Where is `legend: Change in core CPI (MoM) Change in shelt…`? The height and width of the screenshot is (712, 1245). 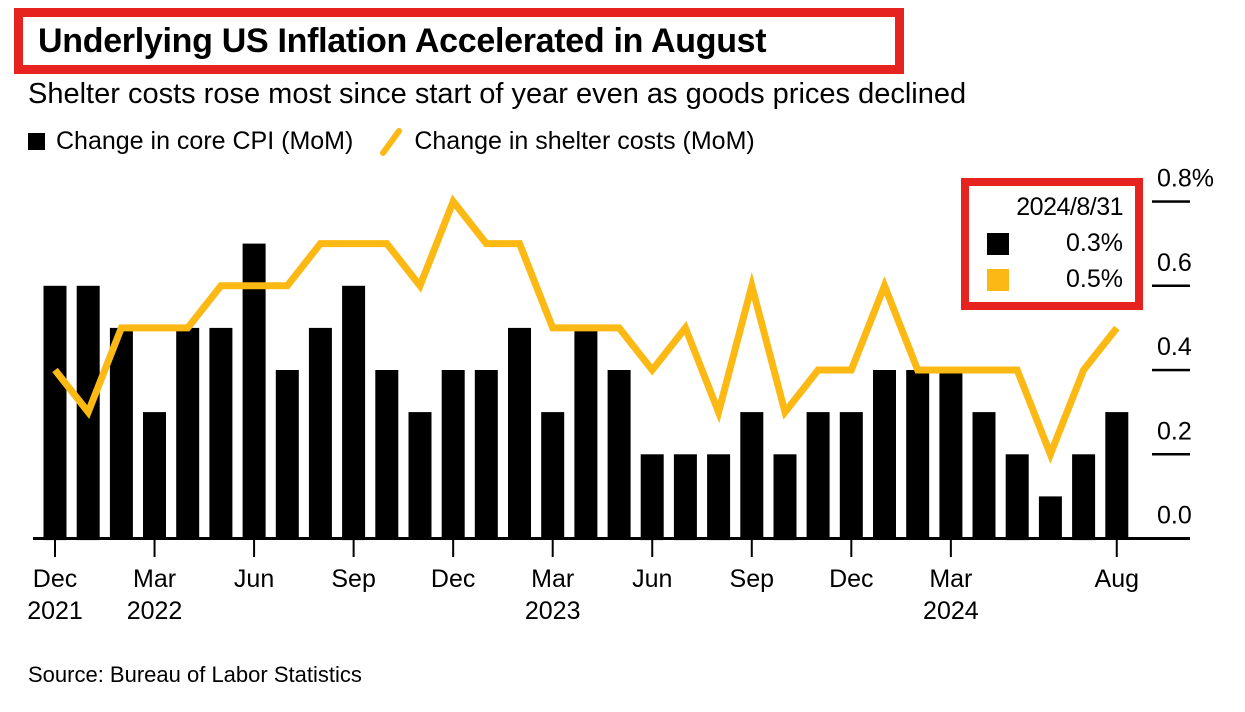 legend: Change in core CPI (MoM) Change in shelt… is located at coordinates (391, 141).